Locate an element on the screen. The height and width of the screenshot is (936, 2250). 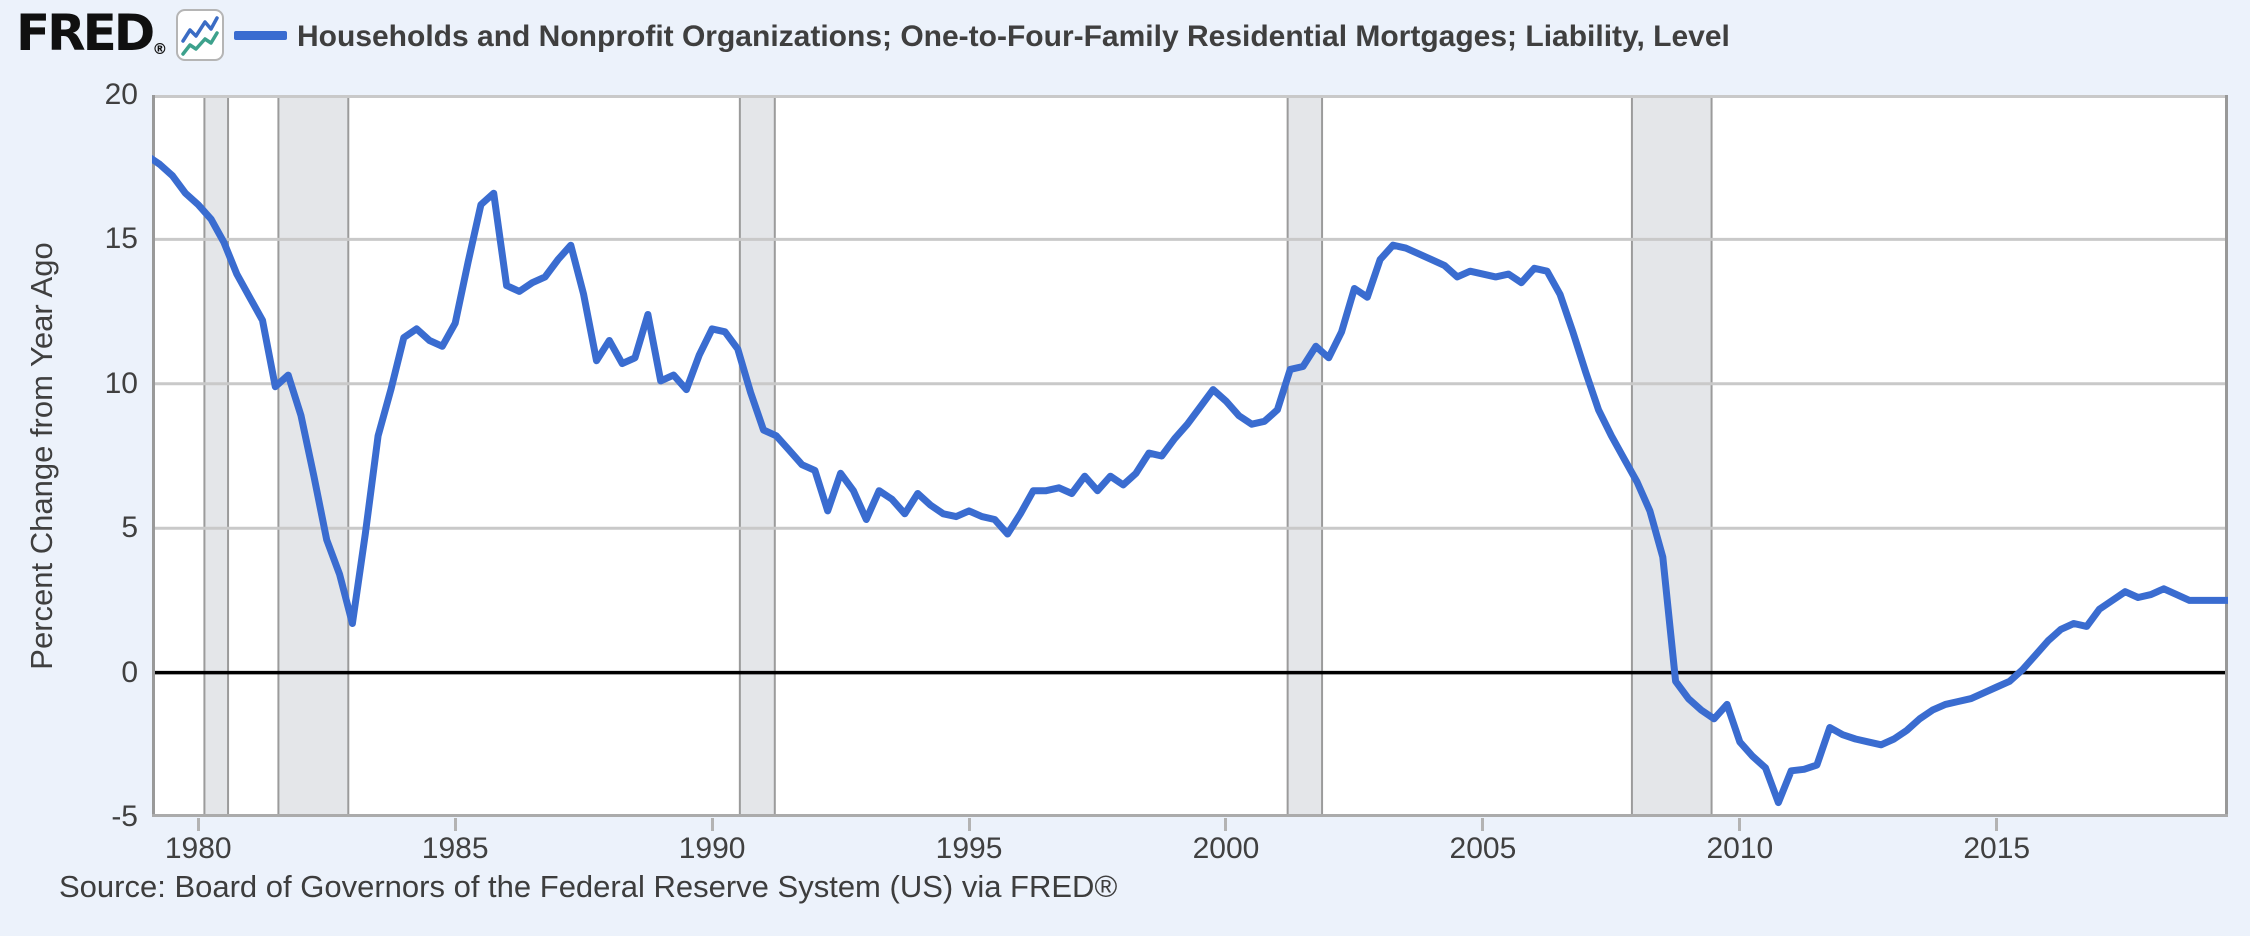
y-axis-tick-label: 20 is located at coordinates (121, 94).